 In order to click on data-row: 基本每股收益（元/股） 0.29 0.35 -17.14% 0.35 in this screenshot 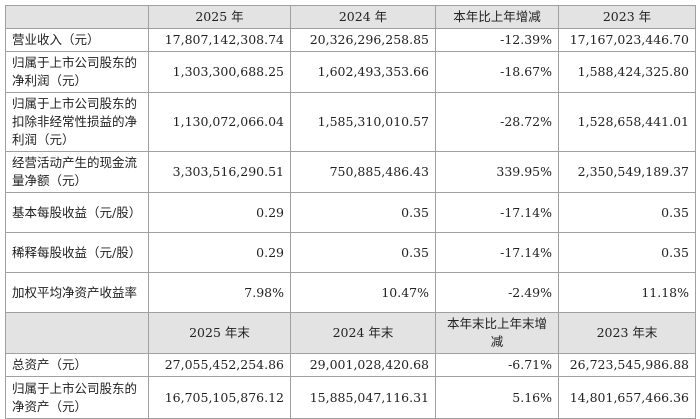, I will do `click(350, 212)`.